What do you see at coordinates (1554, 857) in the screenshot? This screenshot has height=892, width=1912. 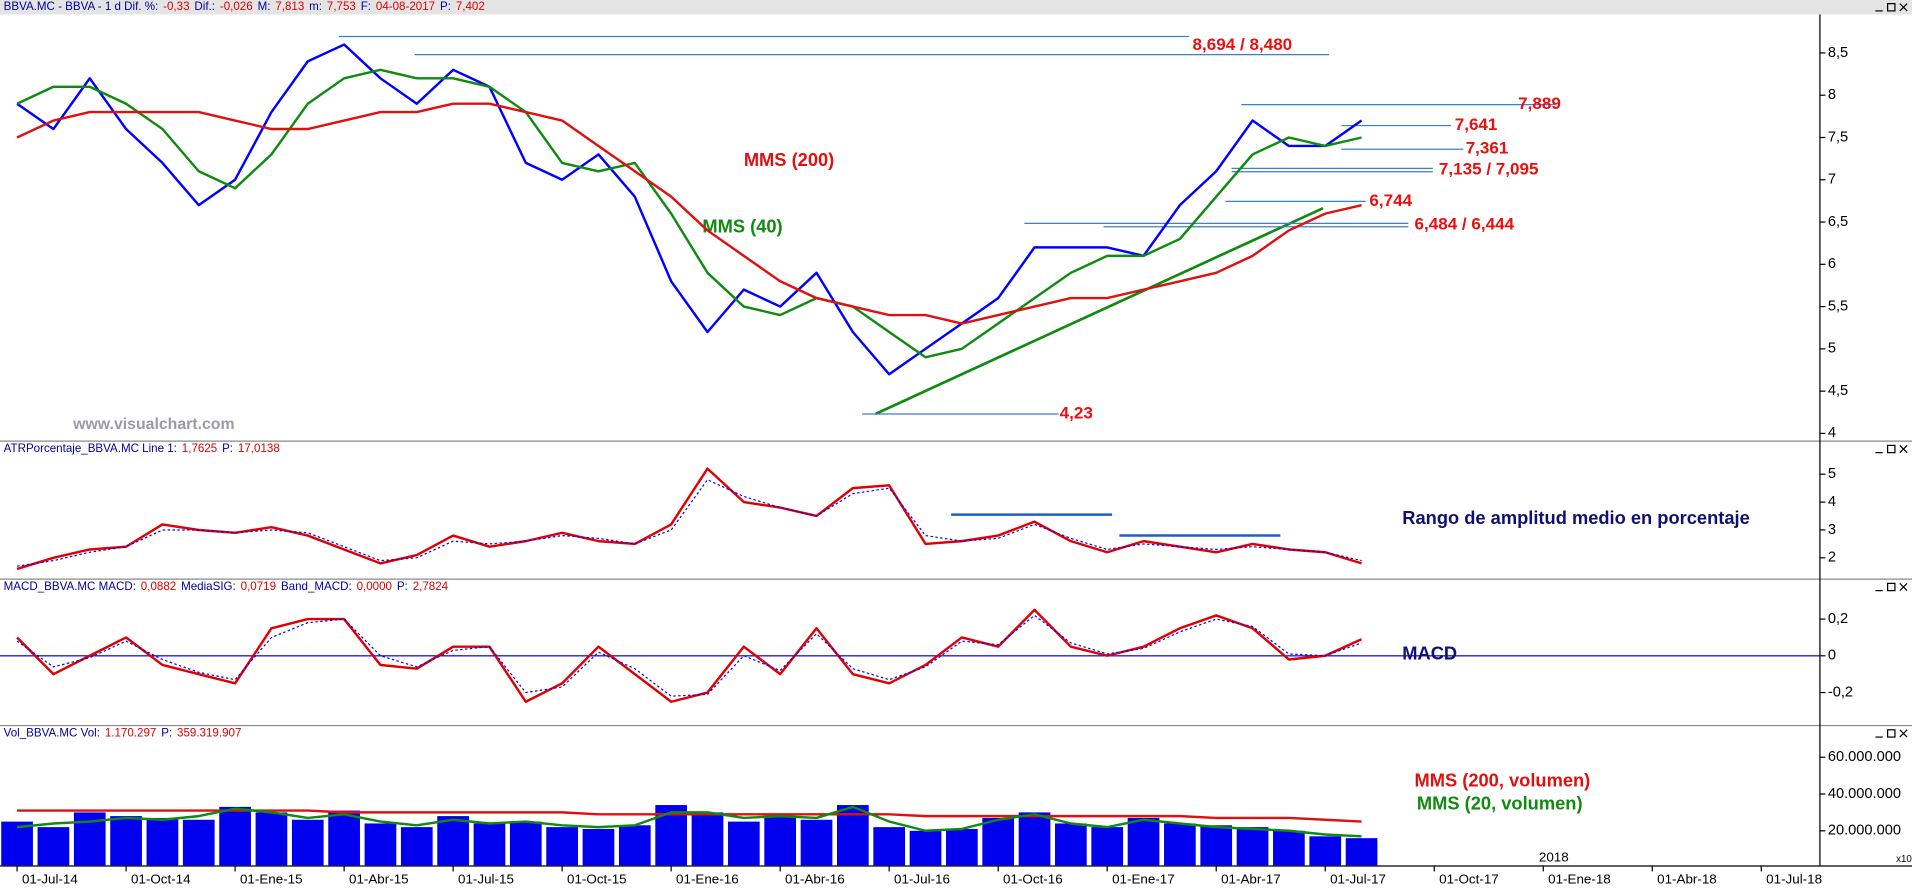 I see `axis-note: 2018` at bounding box center [1554, 857].